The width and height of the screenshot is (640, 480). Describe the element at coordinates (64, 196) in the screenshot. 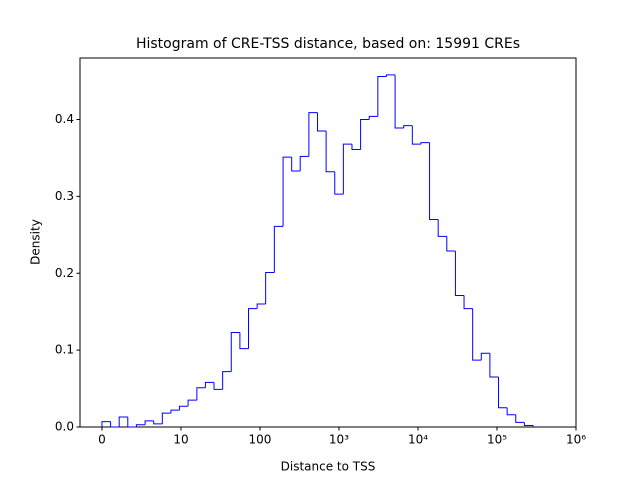

I see `y-tick-label: 0.3` at that location.